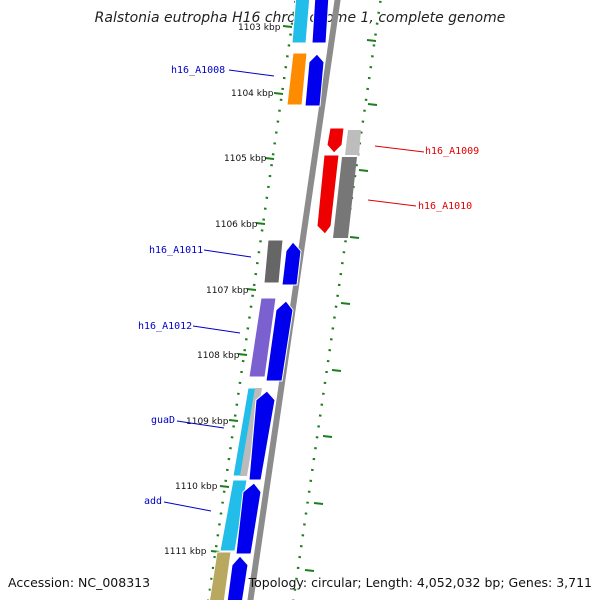 This screenshot has height=600, width=600. What do you see at coordinates (176, 250) in the screenshot?
I see `gene-label-h16-a1011: h16_A1011` at bounding box center [176, 250].